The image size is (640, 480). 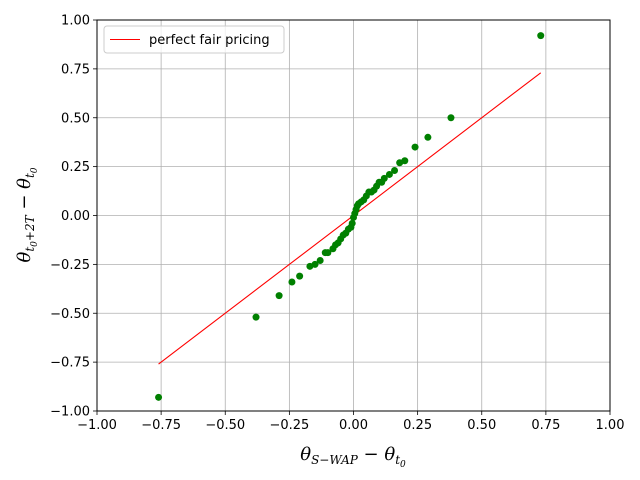 I want to click on x-tick-label: 0.50, so click(x=481, y=425).